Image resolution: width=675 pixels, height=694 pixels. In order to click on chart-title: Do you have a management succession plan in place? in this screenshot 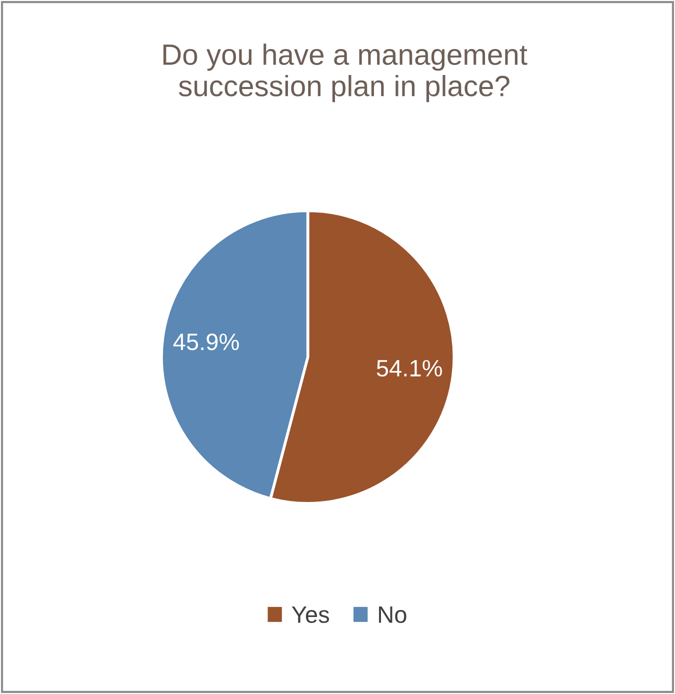, I will do `click(345, 73)`.